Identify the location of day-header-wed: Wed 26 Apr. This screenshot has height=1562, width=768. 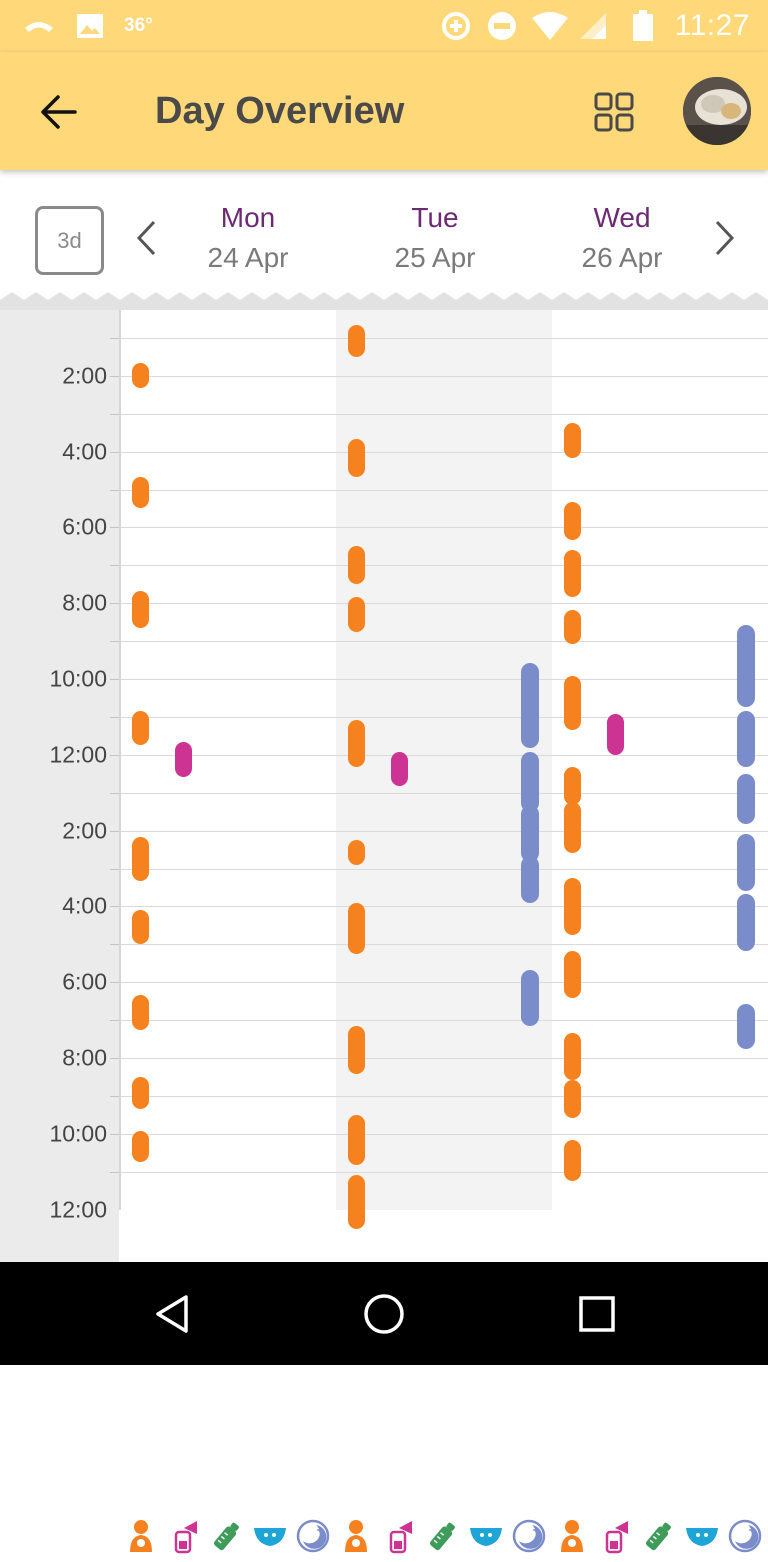
(622, 240).